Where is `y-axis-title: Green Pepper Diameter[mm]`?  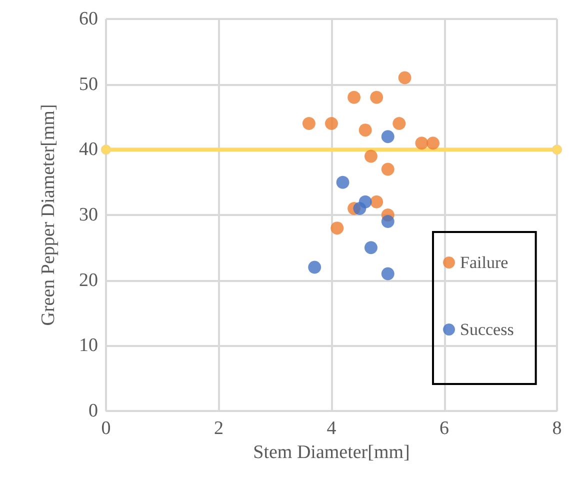 y-axis-title: Green Pepper Diameter[mm] is located at coordinates (48, 215).